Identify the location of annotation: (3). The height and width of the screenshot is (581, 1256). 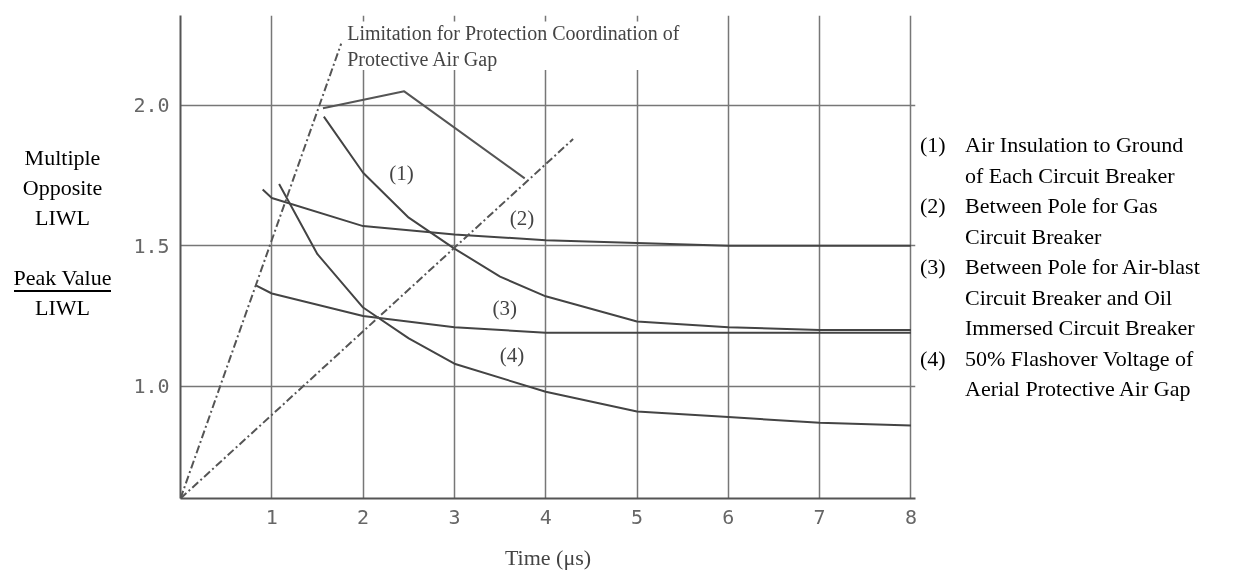
(504, 307).